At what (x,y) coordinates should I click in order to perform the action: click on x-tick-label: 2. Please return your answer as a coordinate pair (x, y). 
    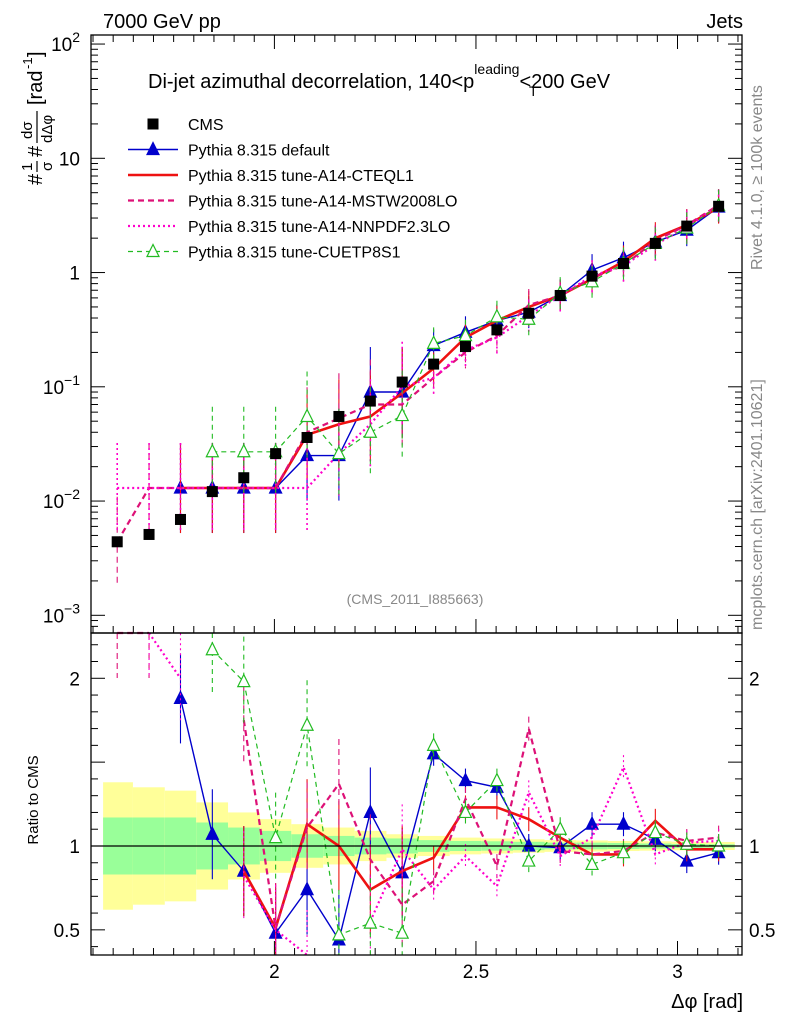
    Looking at the image, I should click on (274, 972).